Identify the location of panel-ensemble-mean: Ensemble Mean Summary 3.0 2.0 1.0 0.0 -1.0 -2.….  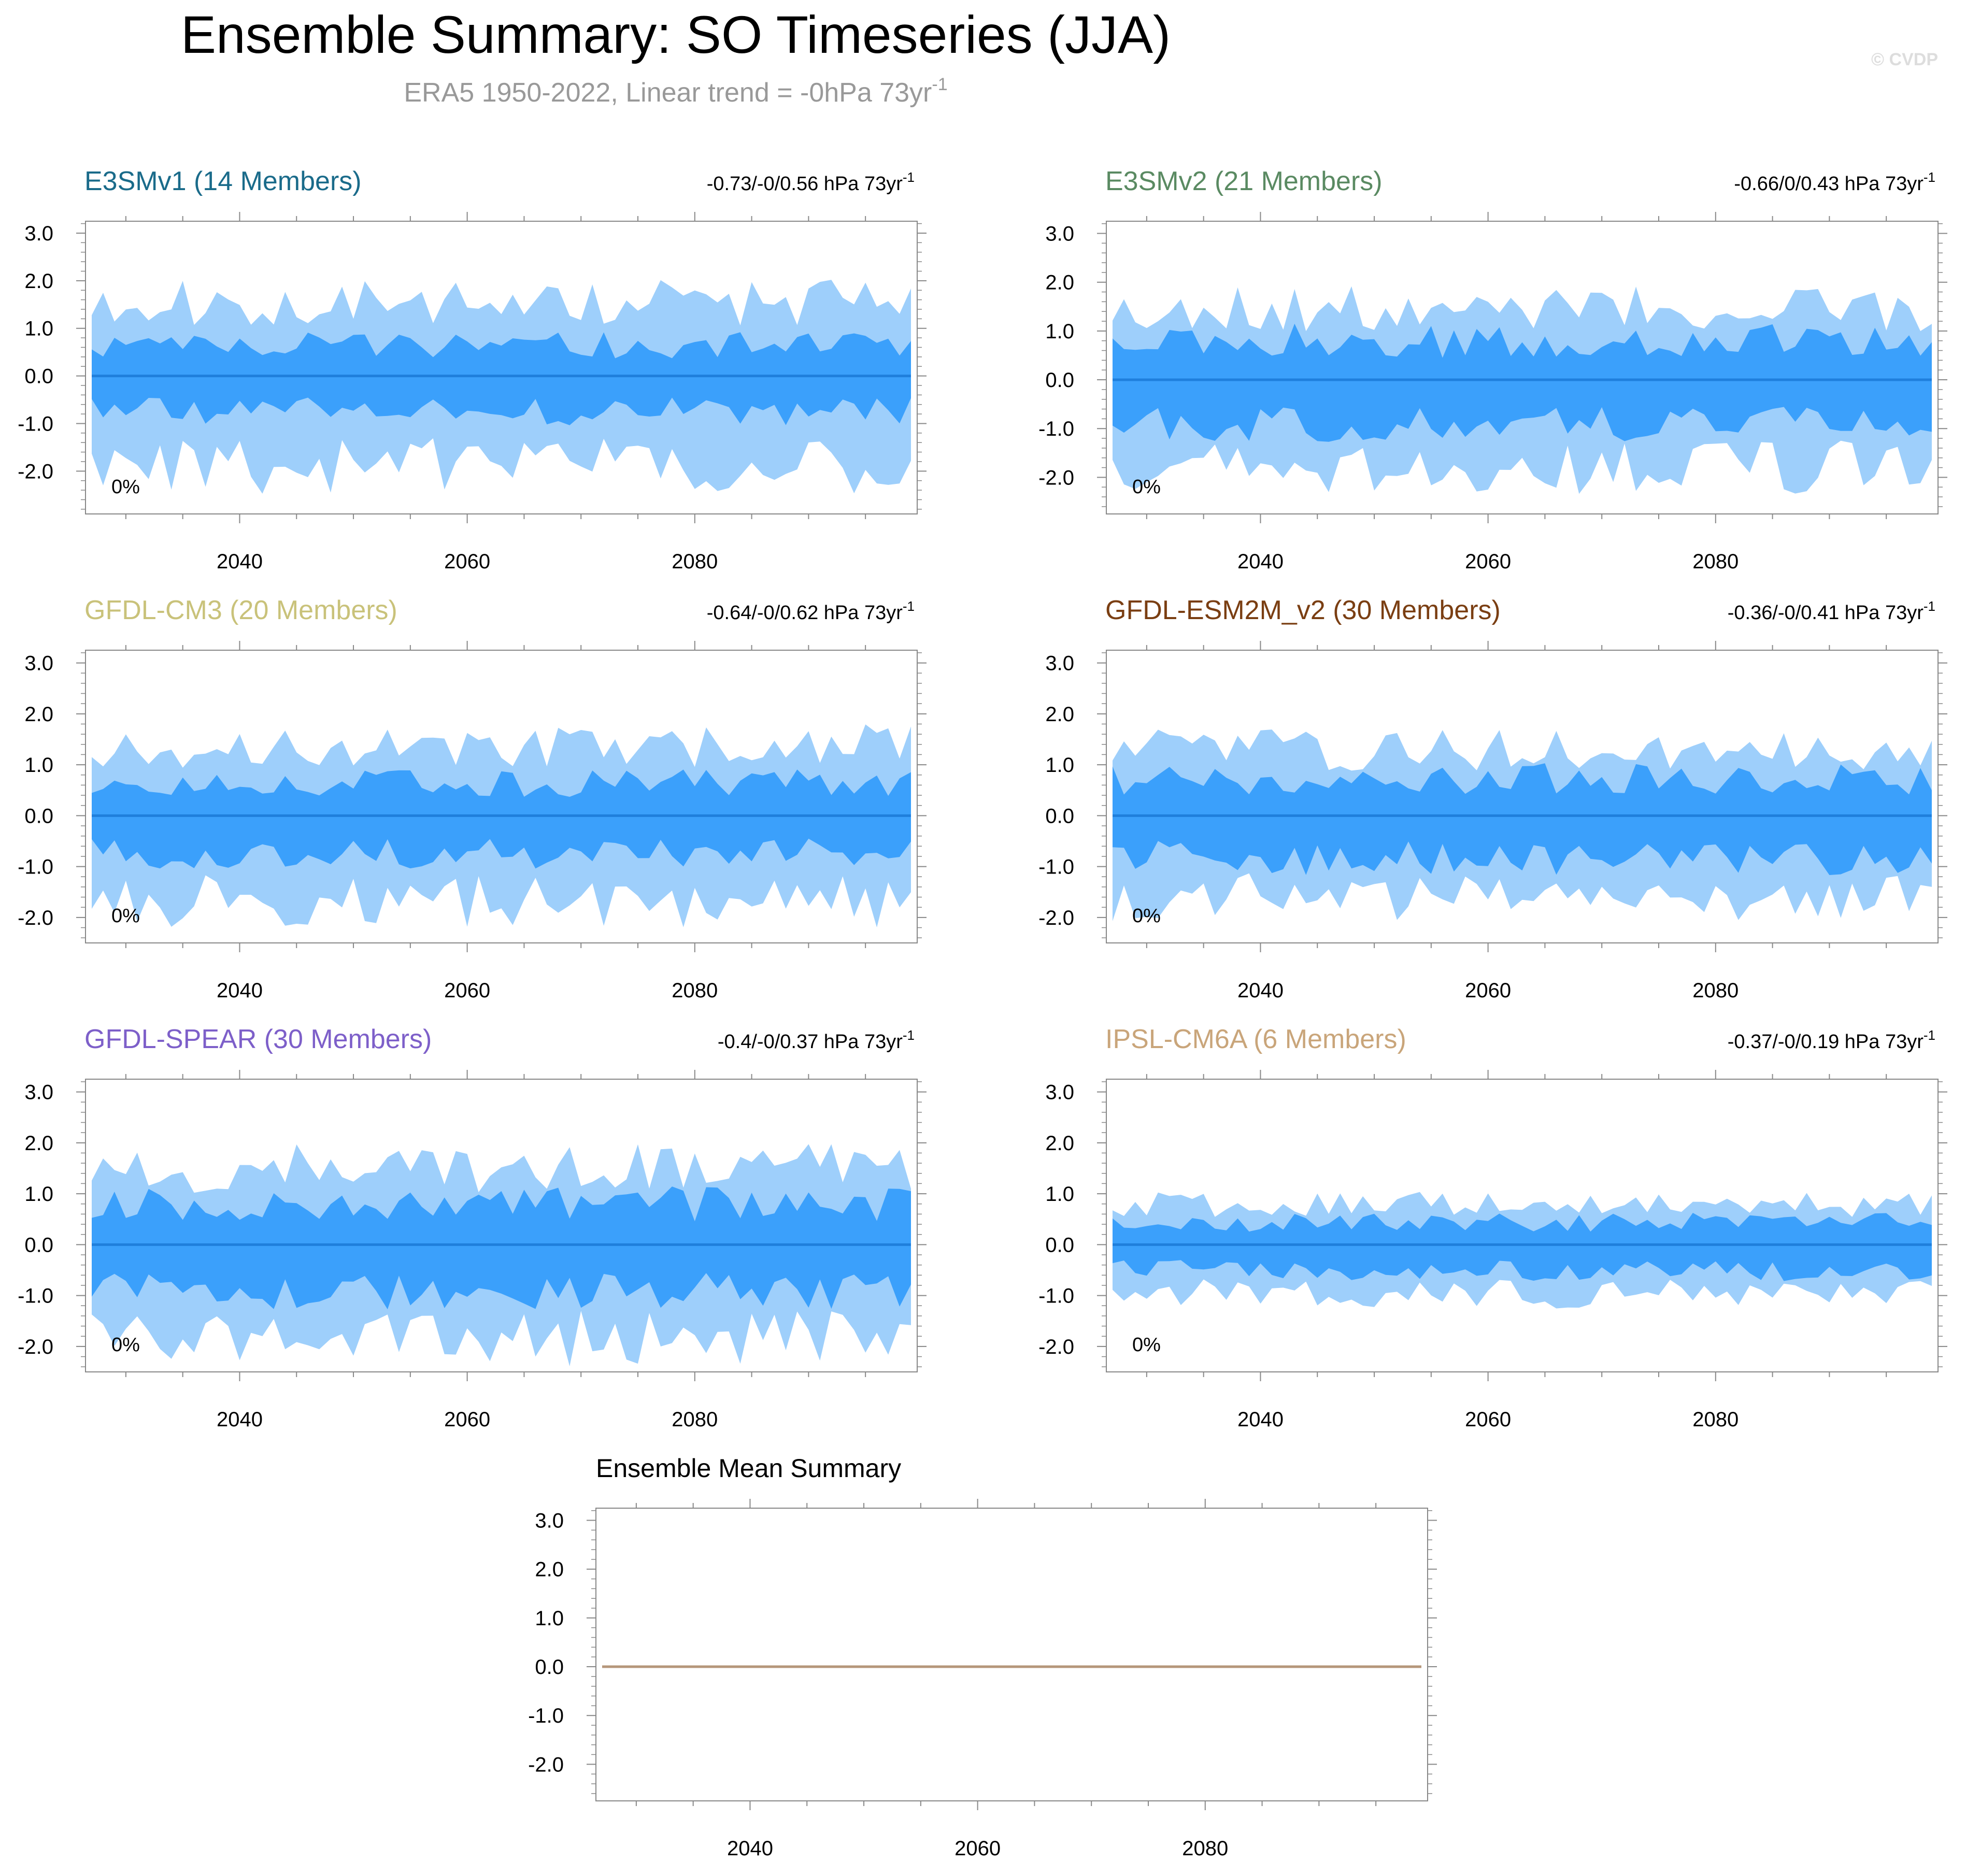
(983, 1657).